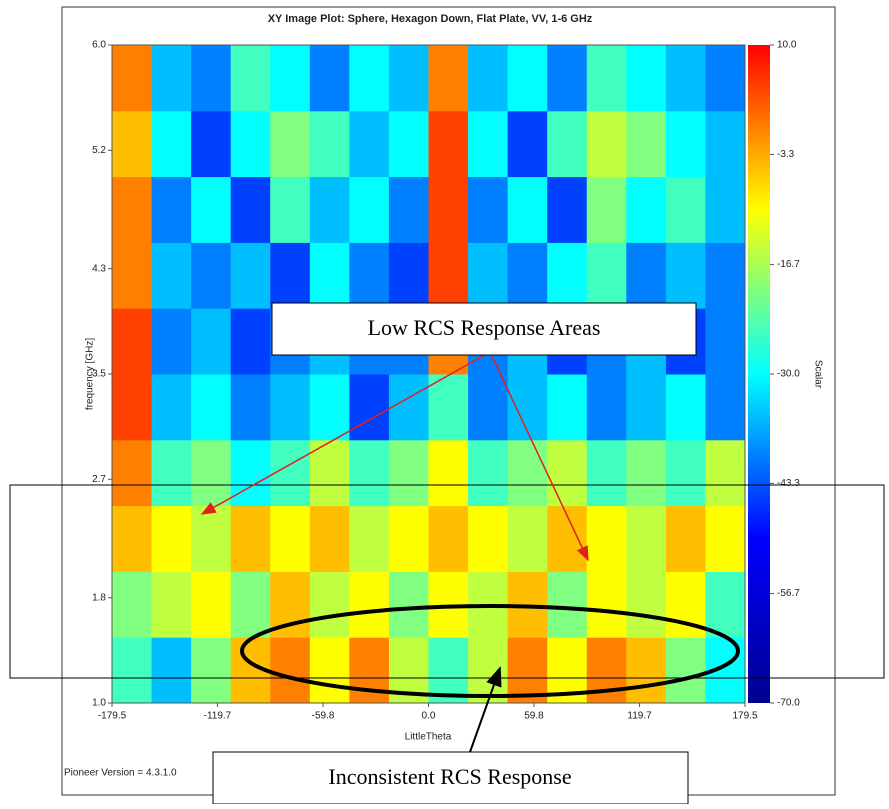  Describe the element at coordinates (99, 703) in the screenshot. I see `y-tick-label: 1.0` at that location.